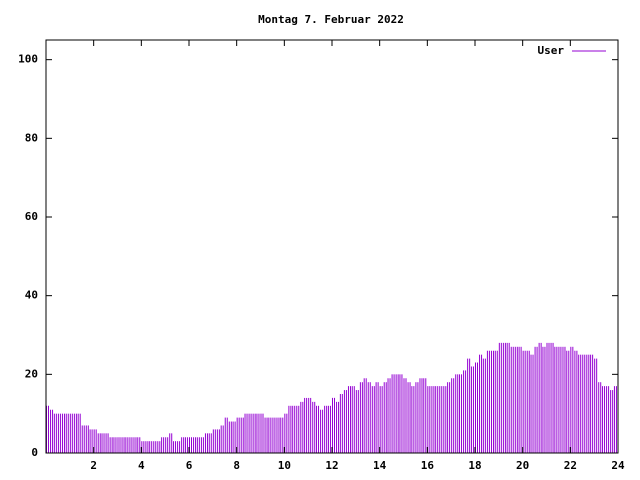  What do you see at coordinates (428, 465) in the screenshot?
I see `x-tick-label: 16` at bounding box center [428, 465].